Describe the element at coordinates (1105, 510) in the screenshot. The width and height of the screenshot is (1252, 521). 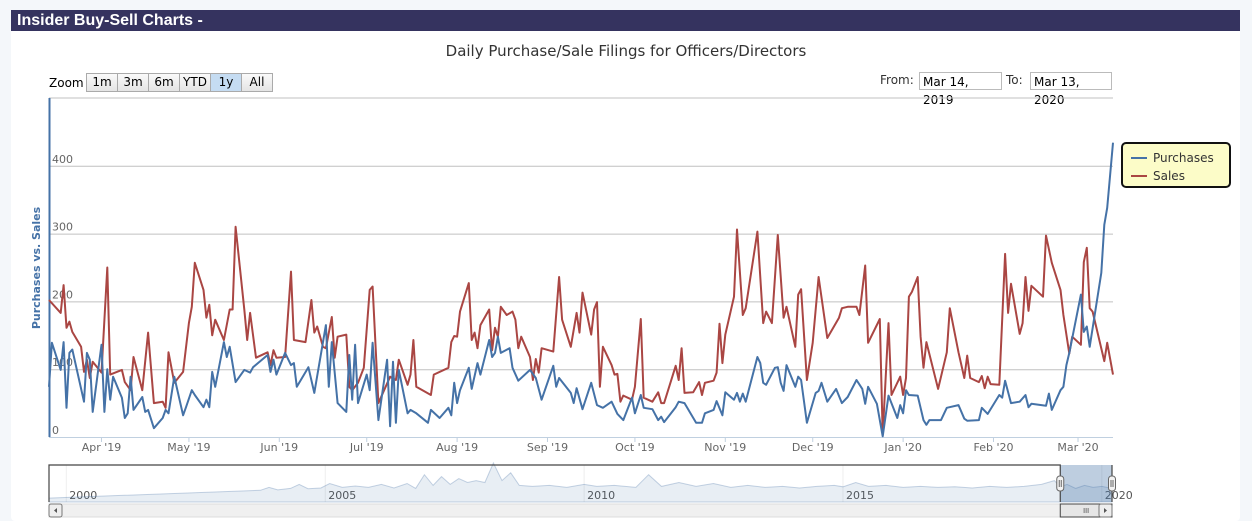
I see `arrow-right-icon` at that location.